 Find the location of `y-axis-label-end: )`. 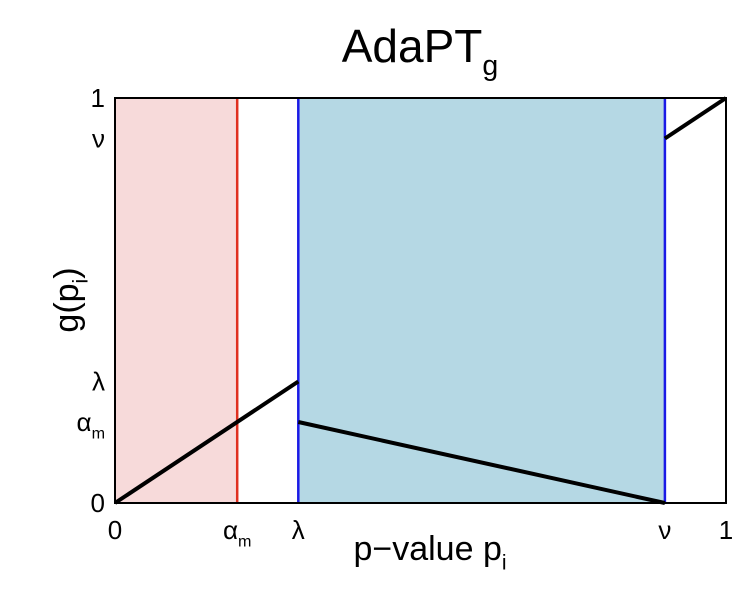

y-axis-label-end: ) is located at coordinates (67, 272).